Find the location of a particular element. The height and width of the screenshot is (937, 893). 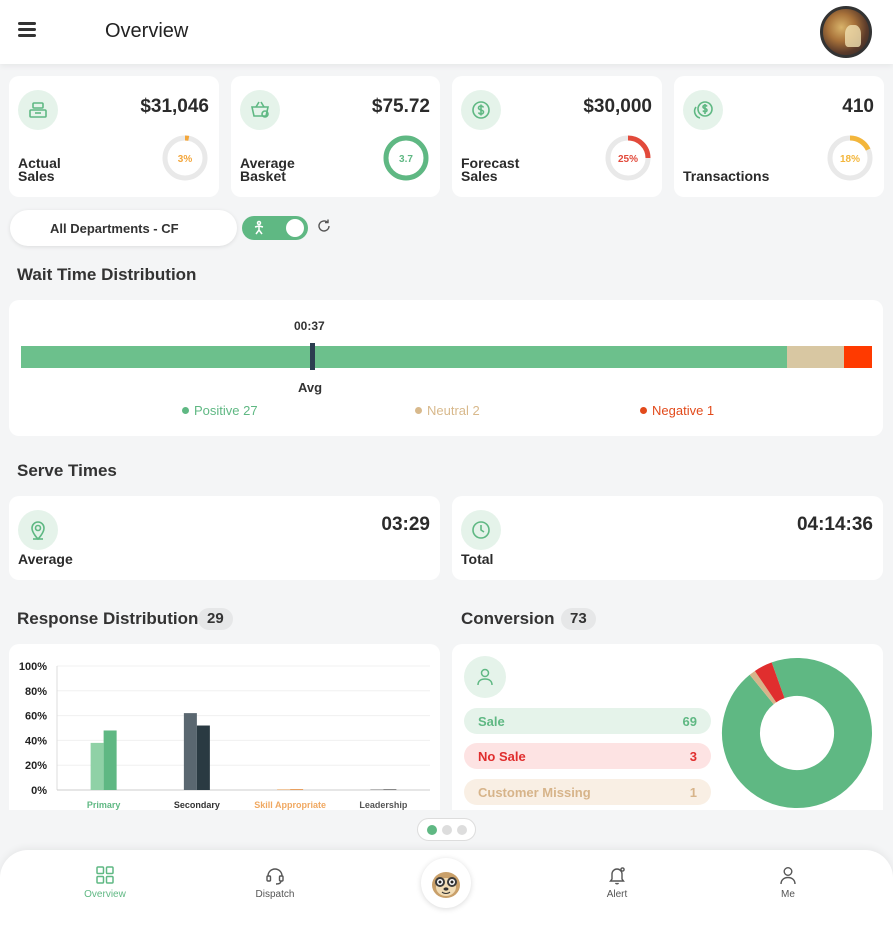

y-tick-label: 80% is located at coordinates (36, 692).